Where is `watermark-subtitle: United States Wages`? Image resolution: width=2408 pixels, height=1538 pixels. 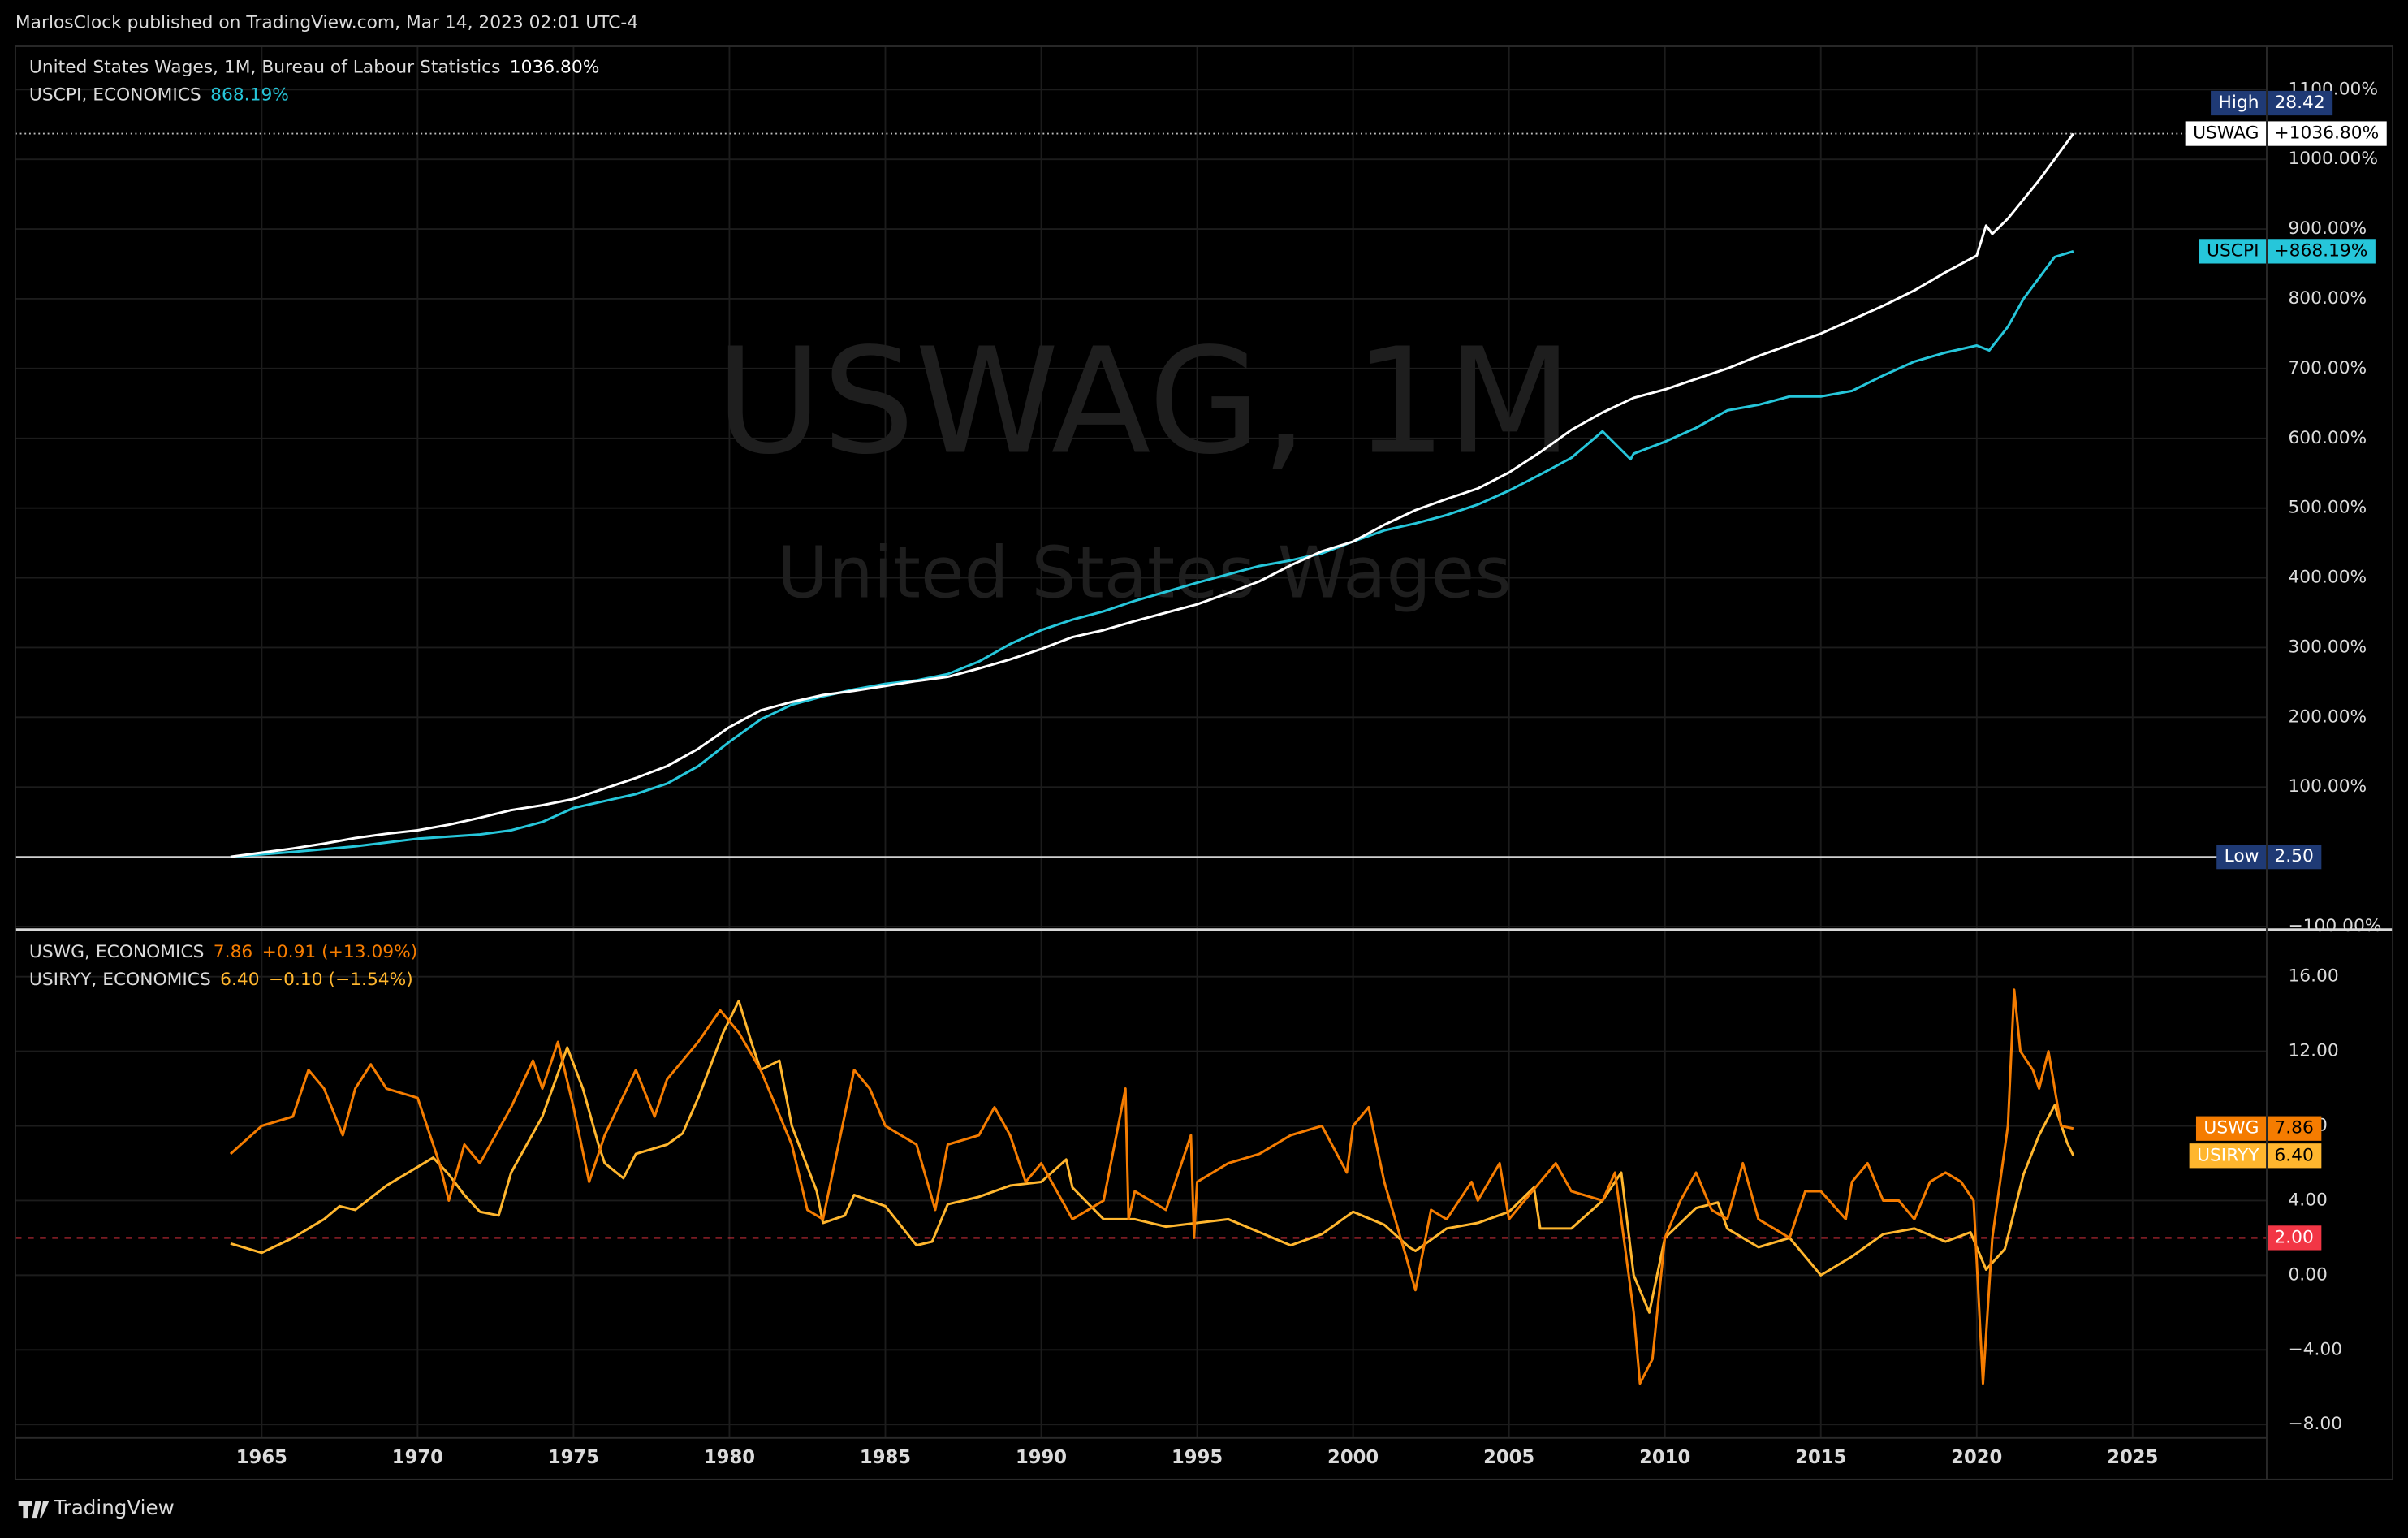
watermark-subtitle: United States Wages is located at coordinates (1144, 572).